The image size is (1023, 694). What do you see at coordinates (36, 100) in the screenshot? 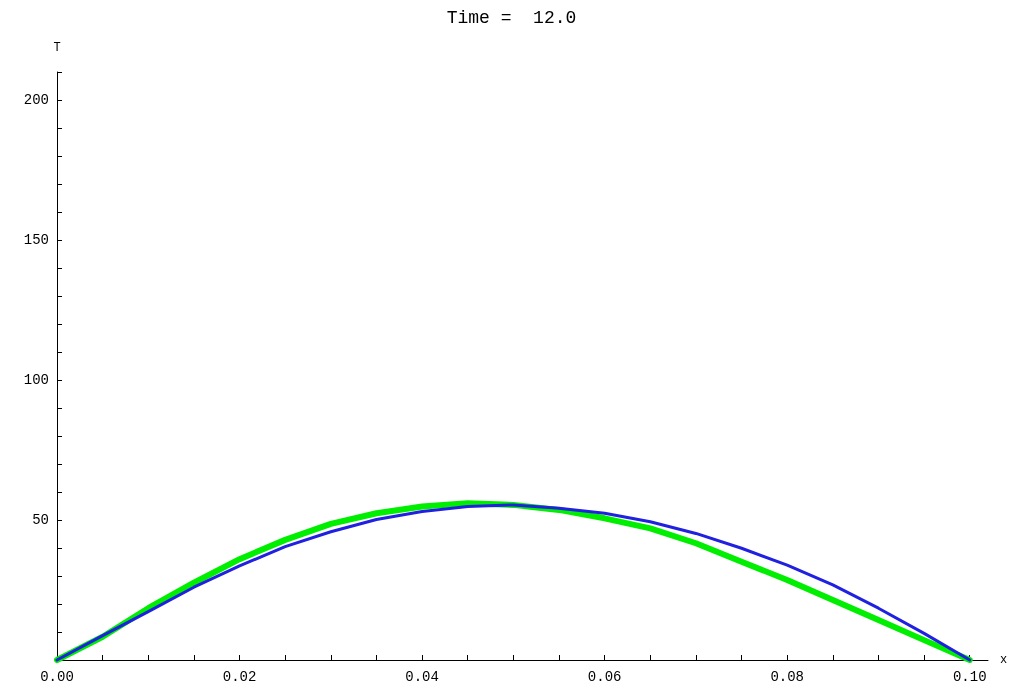
I see `y-tick-label: 200` at bounding box center [36, 100].